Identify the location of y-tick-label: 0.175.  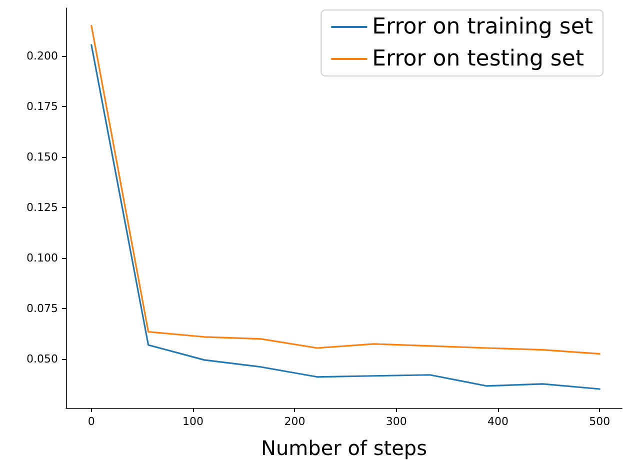
(42, 106).